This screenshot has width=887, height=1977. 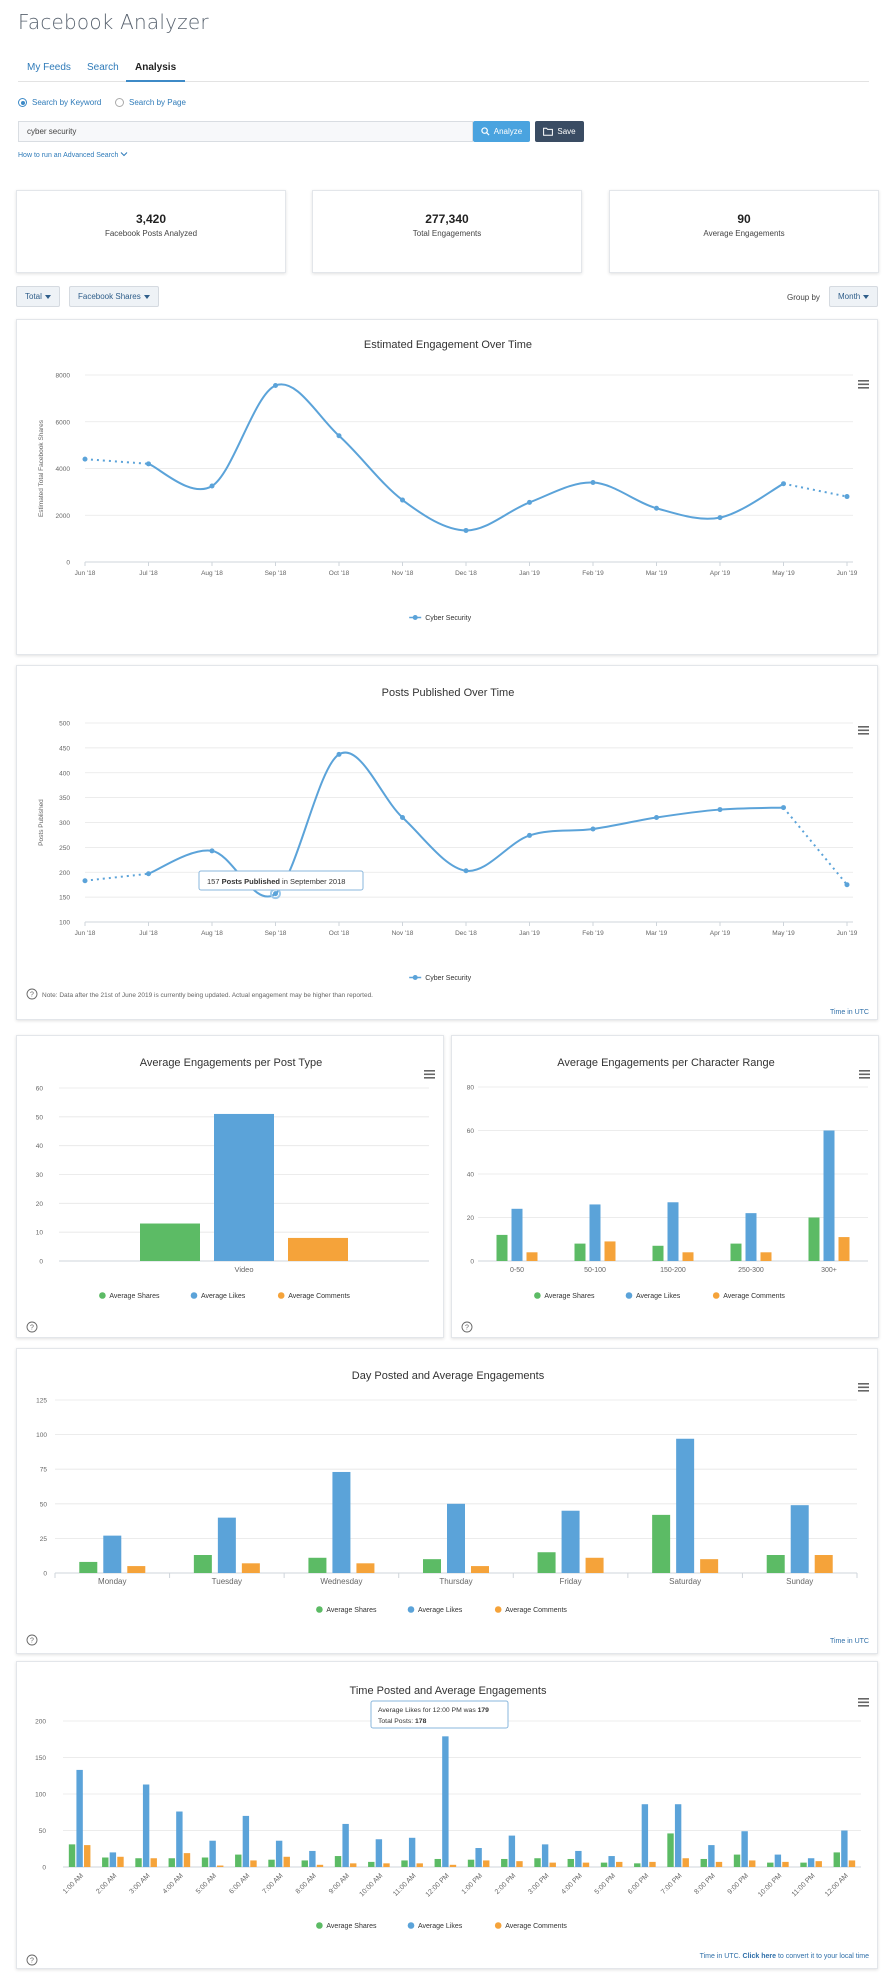 What do you see at coordinates (59, 102) in the screenshot?
I see `radio-search-by-keyword: Search by Keyword` at bounding box center [59, 102].